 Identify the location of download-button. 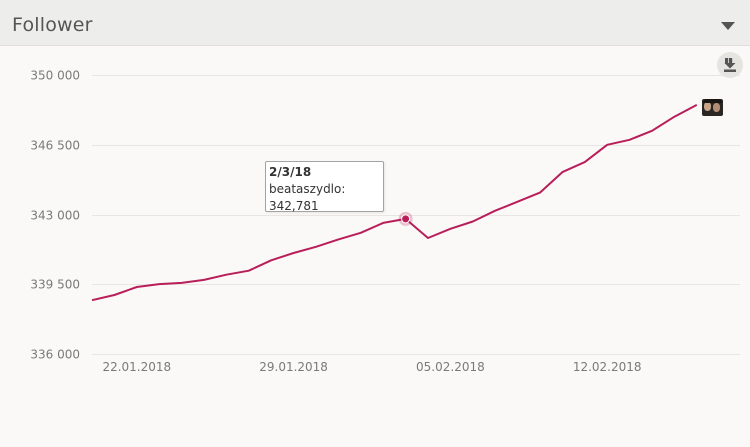
(730, 65).